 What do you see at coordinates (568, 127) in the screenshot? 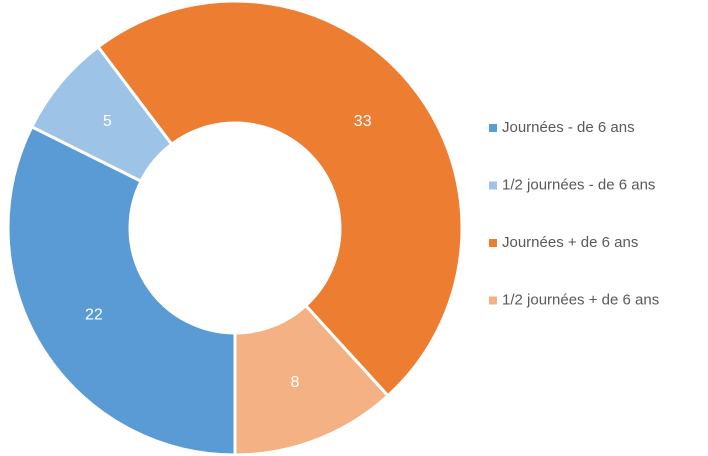
I see `legend-label: Journées - de 6 ans` at bounding box center [568, 127].